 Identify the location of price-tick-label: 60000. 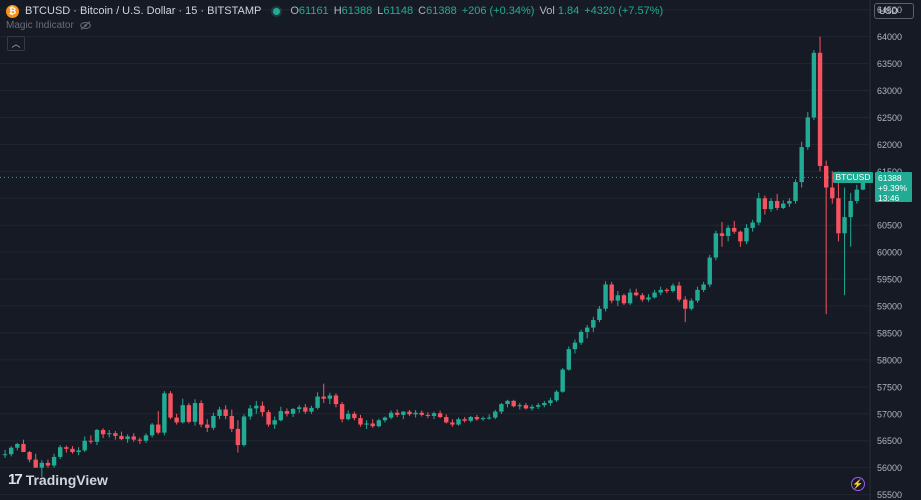
(889, 253).